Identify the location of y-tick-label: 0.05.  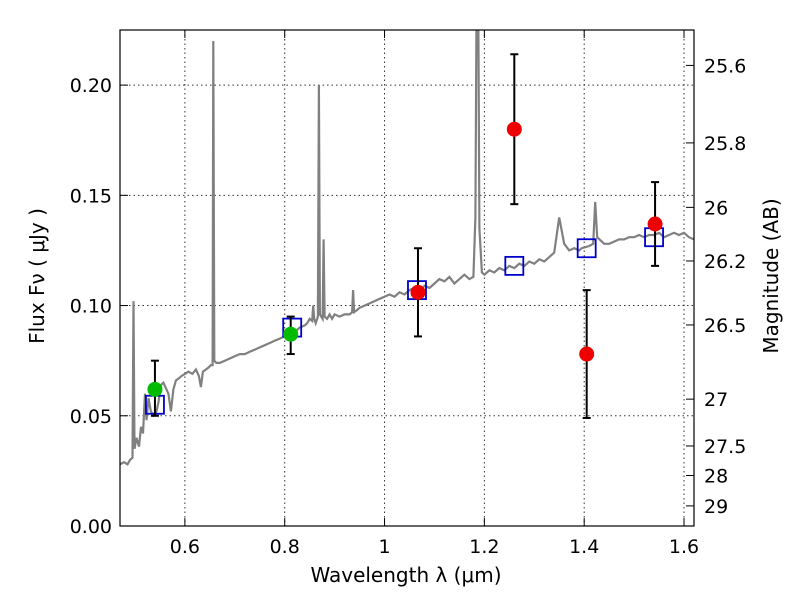
(91, 417).